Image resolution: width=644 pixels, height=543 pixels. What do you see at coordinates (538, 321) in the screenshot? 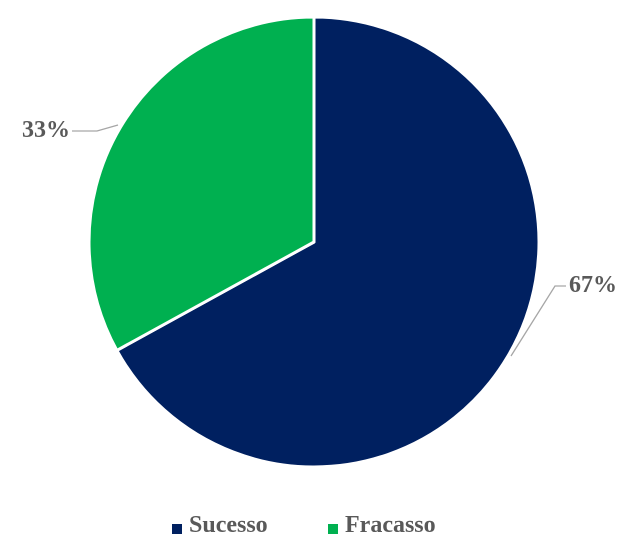
I see `leader-line-sucesso` at bounding box center [538, 321].